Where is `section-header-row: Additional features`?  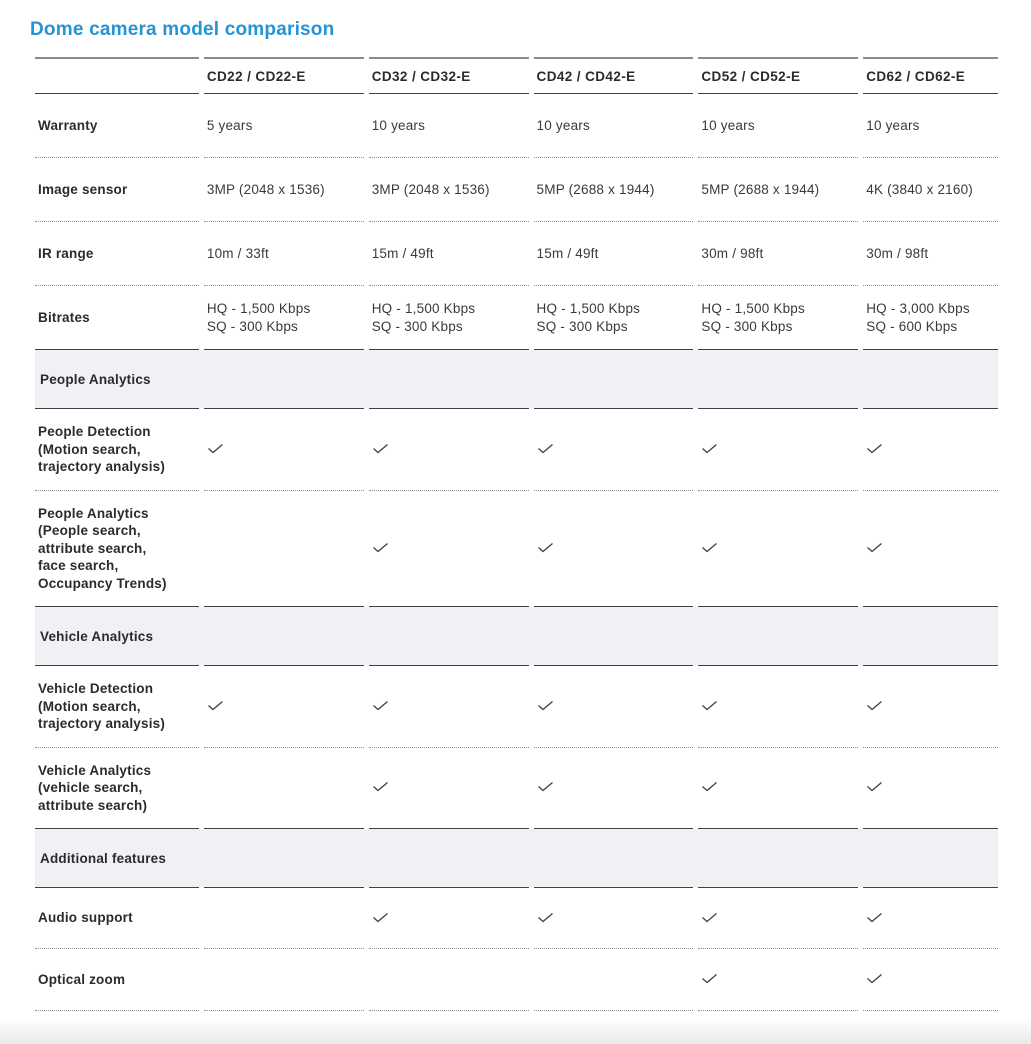
section-header-row: Additional features is located at coordinates (516, 858).